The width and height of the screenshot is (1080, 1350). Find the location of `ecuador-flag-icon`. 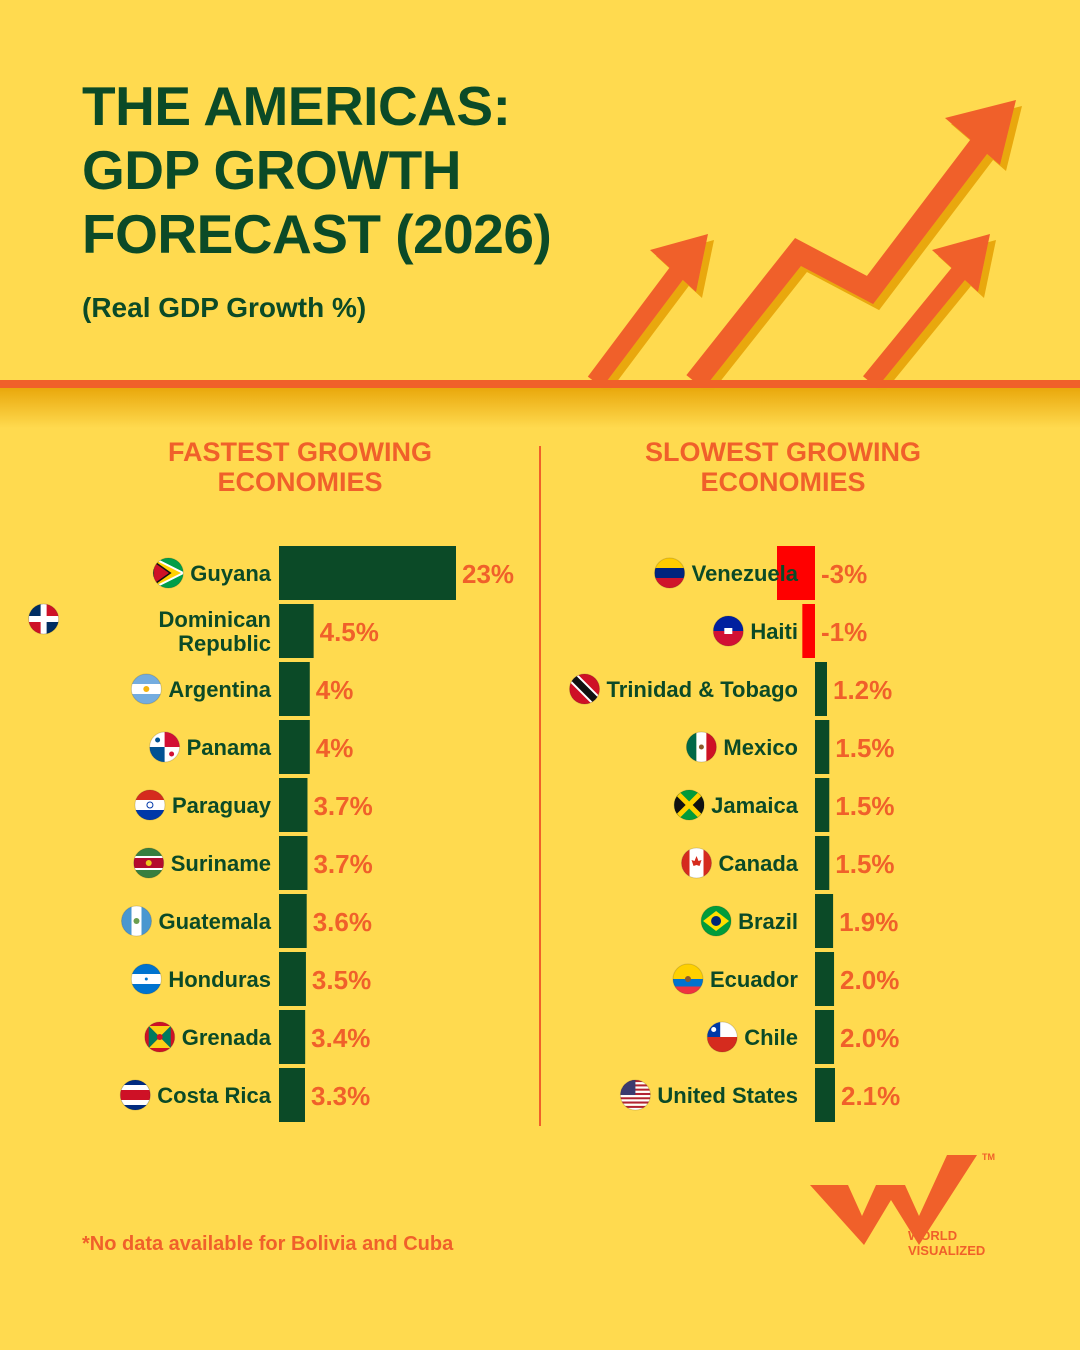

ecuador-flag-icon is located at coordinates (687, 979).